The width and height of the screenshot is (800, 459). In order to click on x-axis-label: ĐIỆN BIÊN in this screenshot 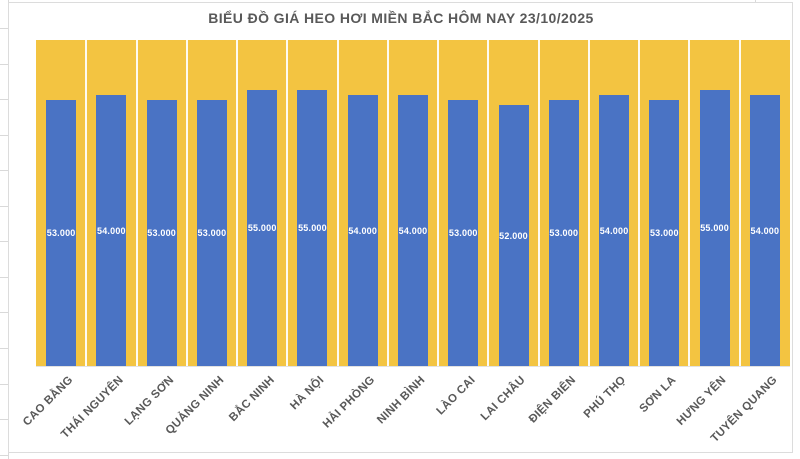, I will do `click(552, 400)`.